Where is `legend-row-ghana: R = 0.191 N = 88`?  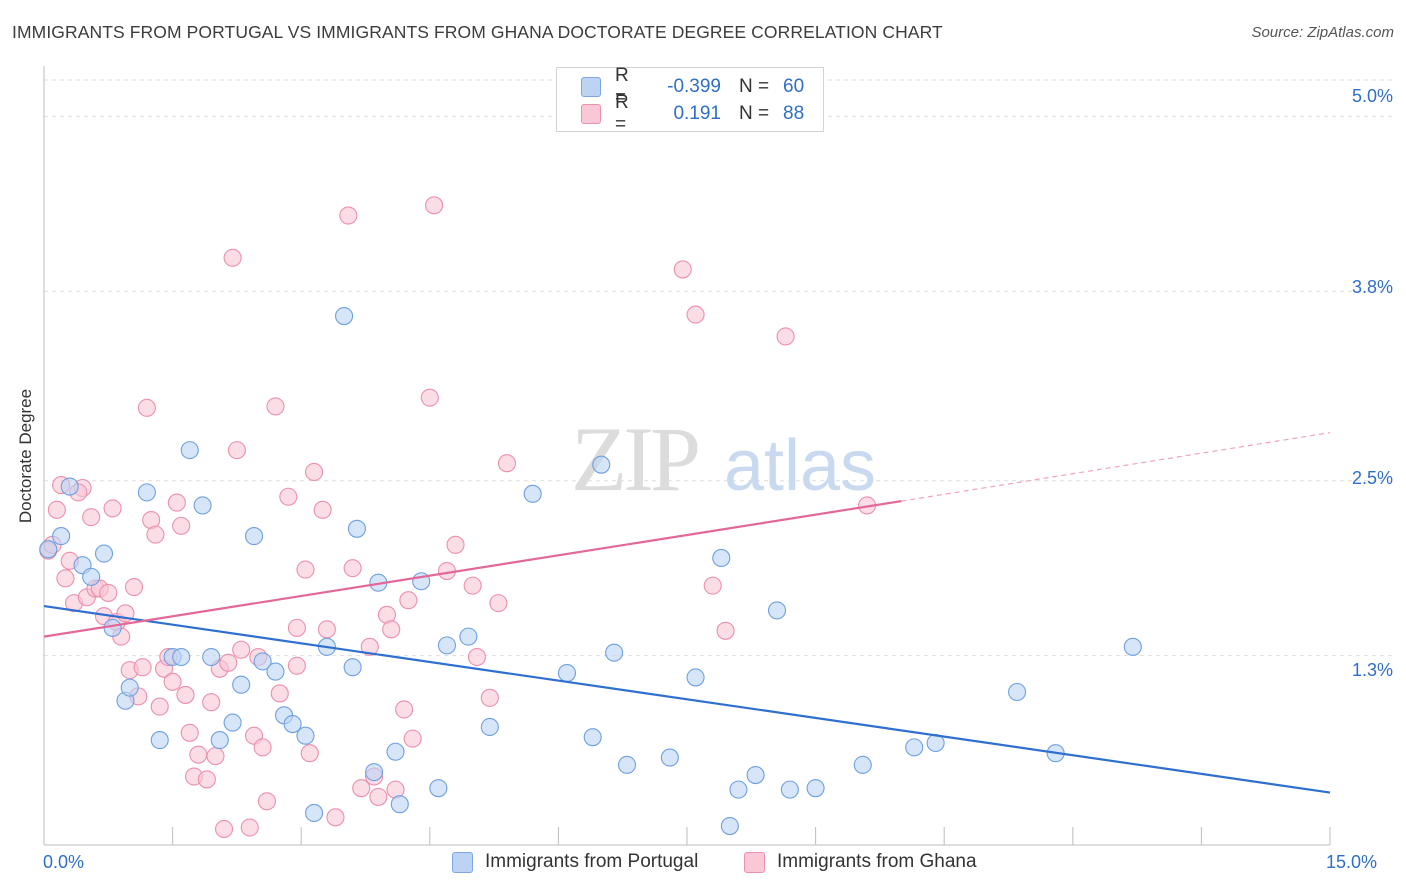
legend-row-ghana: R = 0.191 N = 88 is located at coordinates (693, 113).